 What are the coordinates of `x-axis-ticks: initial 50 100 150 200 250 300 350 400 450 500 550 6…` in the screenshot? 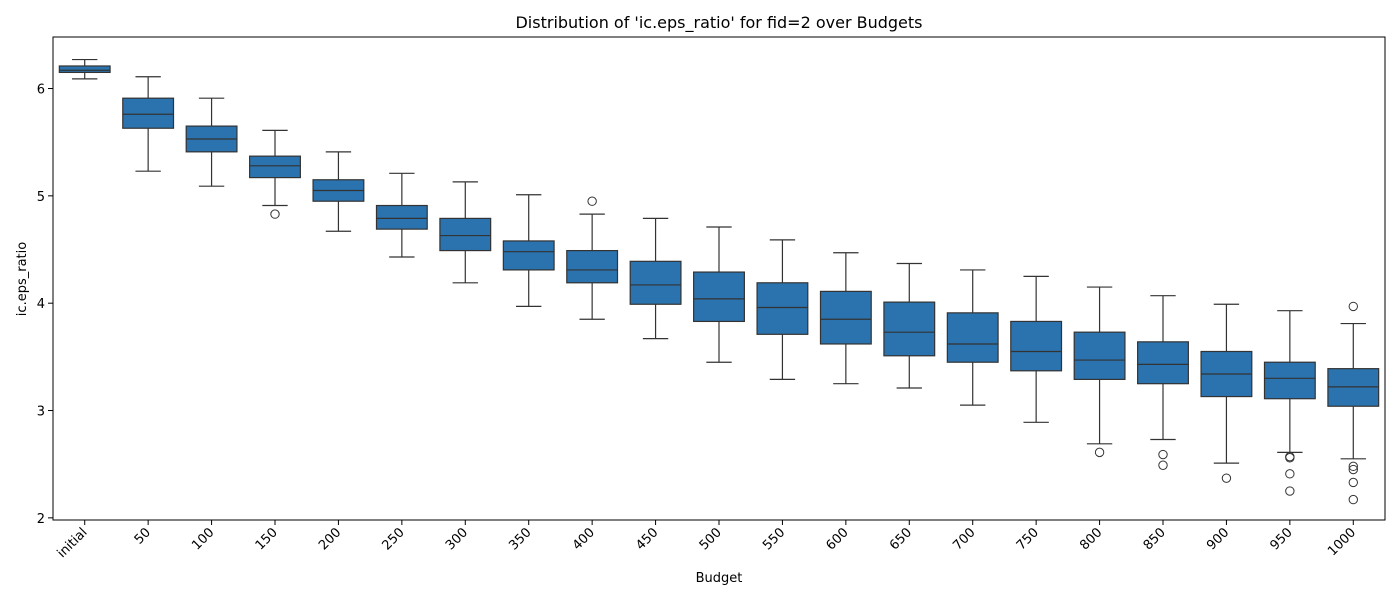 It's located at (707, 540).